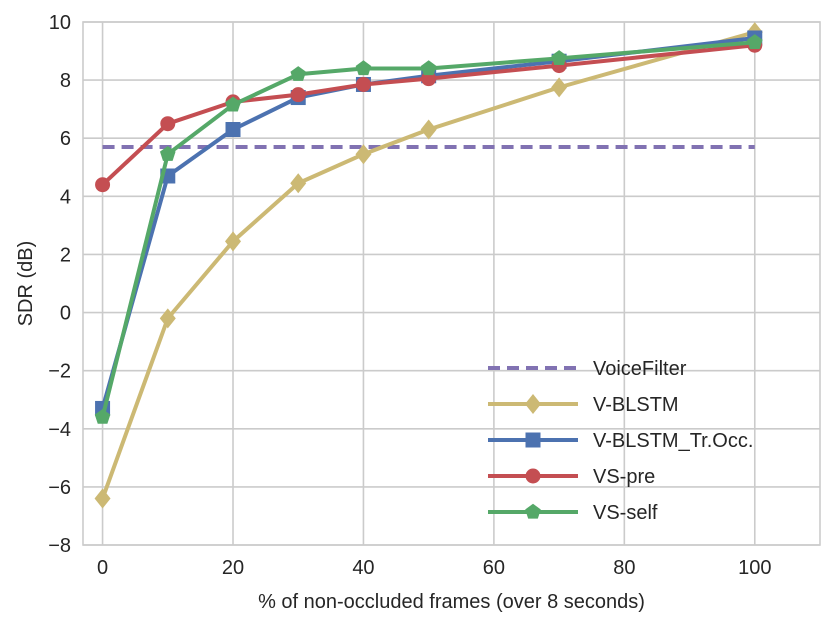 The width and height of the screenshot is (830, 623). I want to click on x-tick-label: 80, so click(624, 568).